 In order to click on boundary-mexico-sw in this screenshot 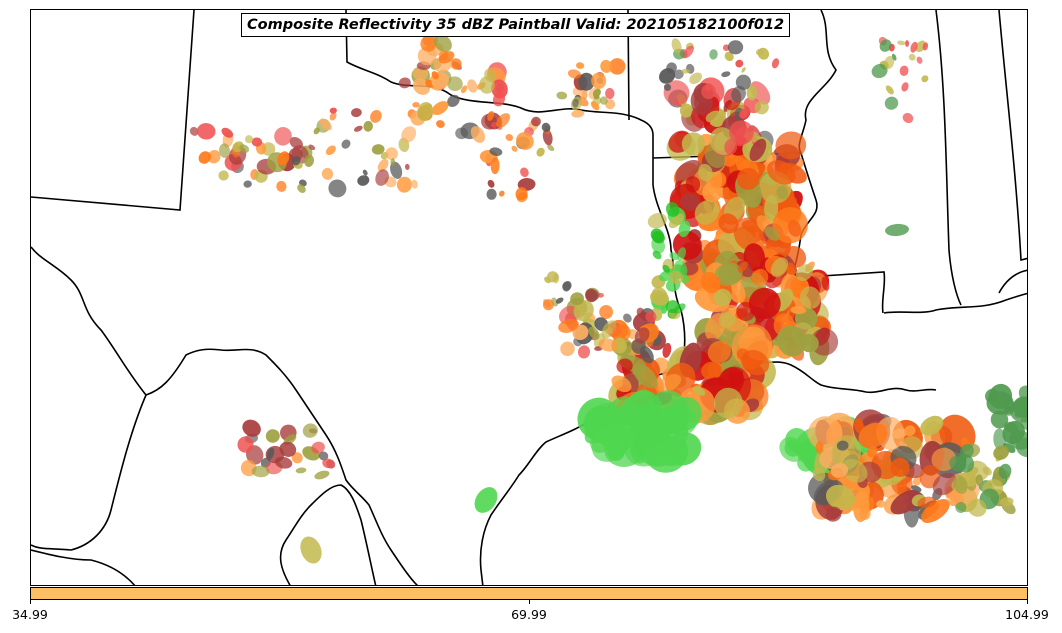, I will do `click(83, 567)`.